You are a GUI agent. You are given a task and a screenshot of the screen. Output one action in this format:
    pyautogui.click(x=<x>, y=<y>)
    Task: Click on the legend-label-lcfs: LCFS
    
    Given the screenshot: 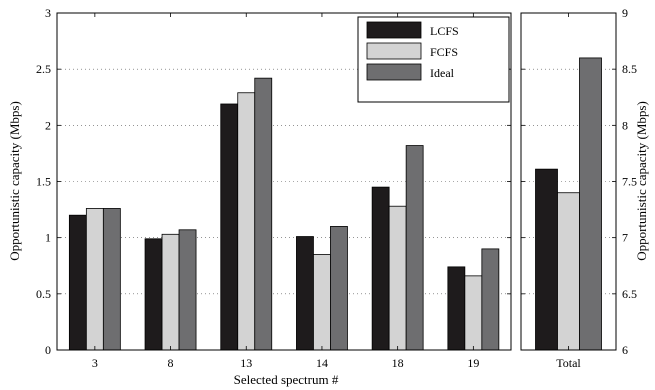 What is the action you would take?
    pyautogui.click(x=444, y=31)
    